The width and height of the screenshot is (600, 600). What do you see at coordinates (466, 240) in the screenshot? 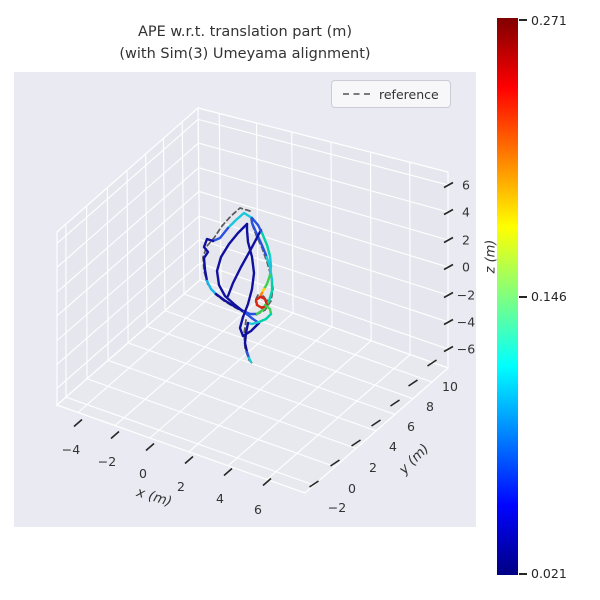
I see `z-tick-label: 2` at bounding box center [466, 240].